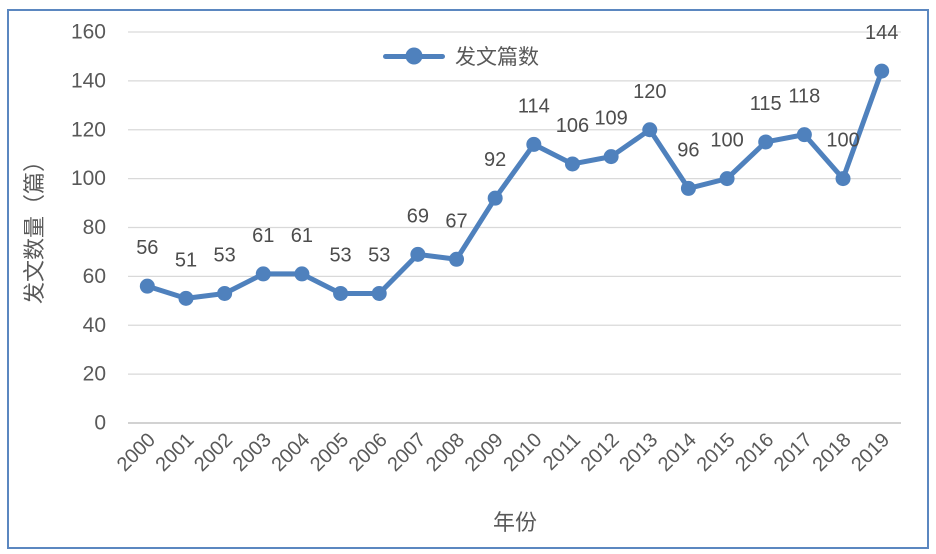  Describe the element at coordinates (754, 452) in the screenshot. I see `x-tick-label: 2016` at that location.